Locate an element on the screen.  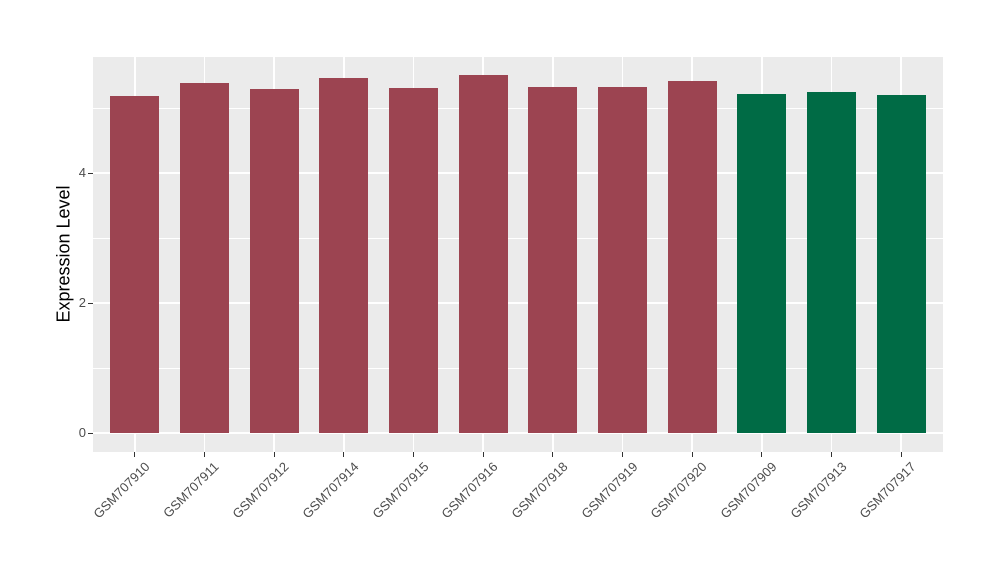
bar-GSM707912 is located at coordinates (274, 260).